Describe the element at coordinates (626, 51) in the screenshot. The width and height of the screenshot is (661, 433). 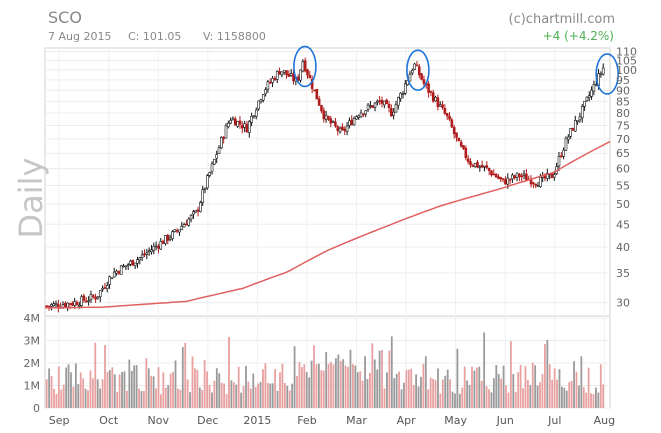
I see `price-tick-label: 110` at that location.